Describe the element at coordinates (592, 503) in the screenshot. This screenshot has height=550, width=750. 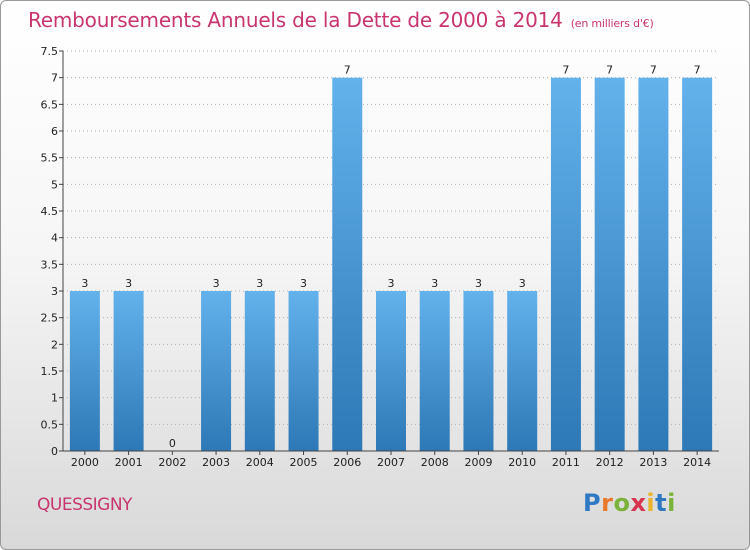
I see `logo-letter: P` at that location.